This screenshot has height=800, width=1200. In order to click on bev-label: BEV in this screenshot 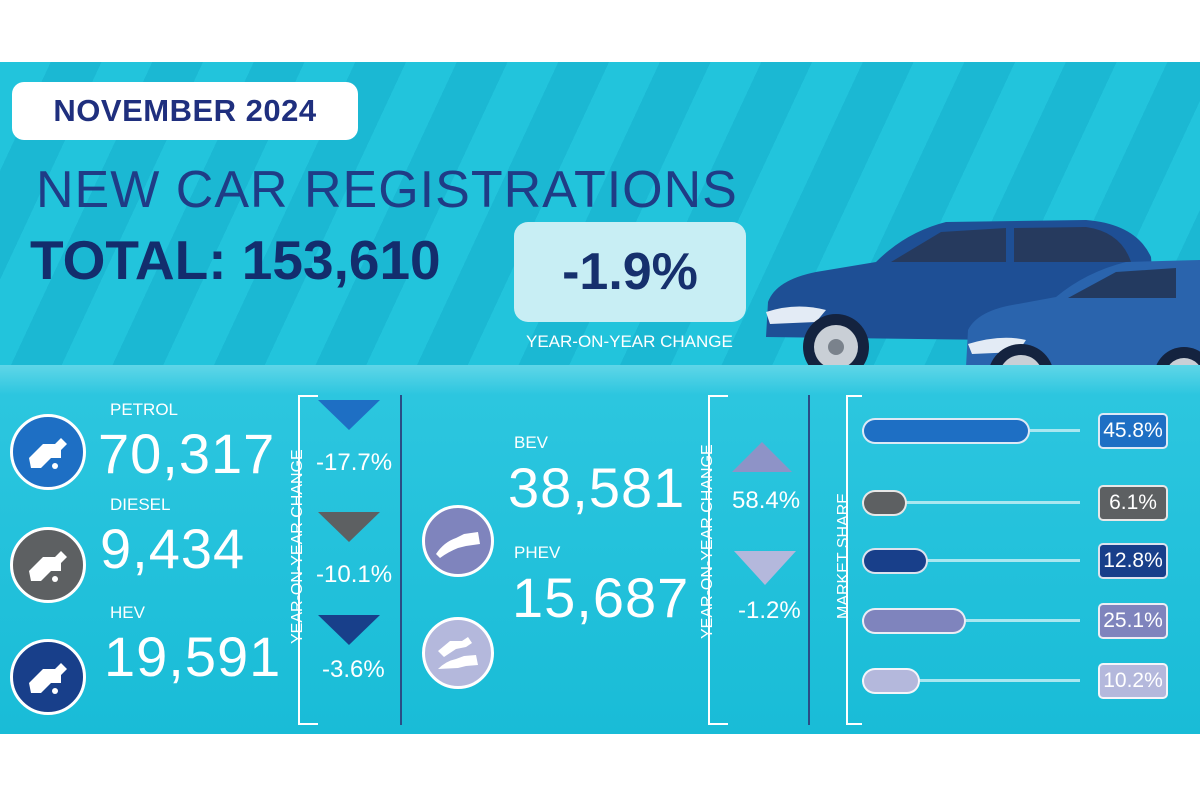, I will do `click(531, 442)`.